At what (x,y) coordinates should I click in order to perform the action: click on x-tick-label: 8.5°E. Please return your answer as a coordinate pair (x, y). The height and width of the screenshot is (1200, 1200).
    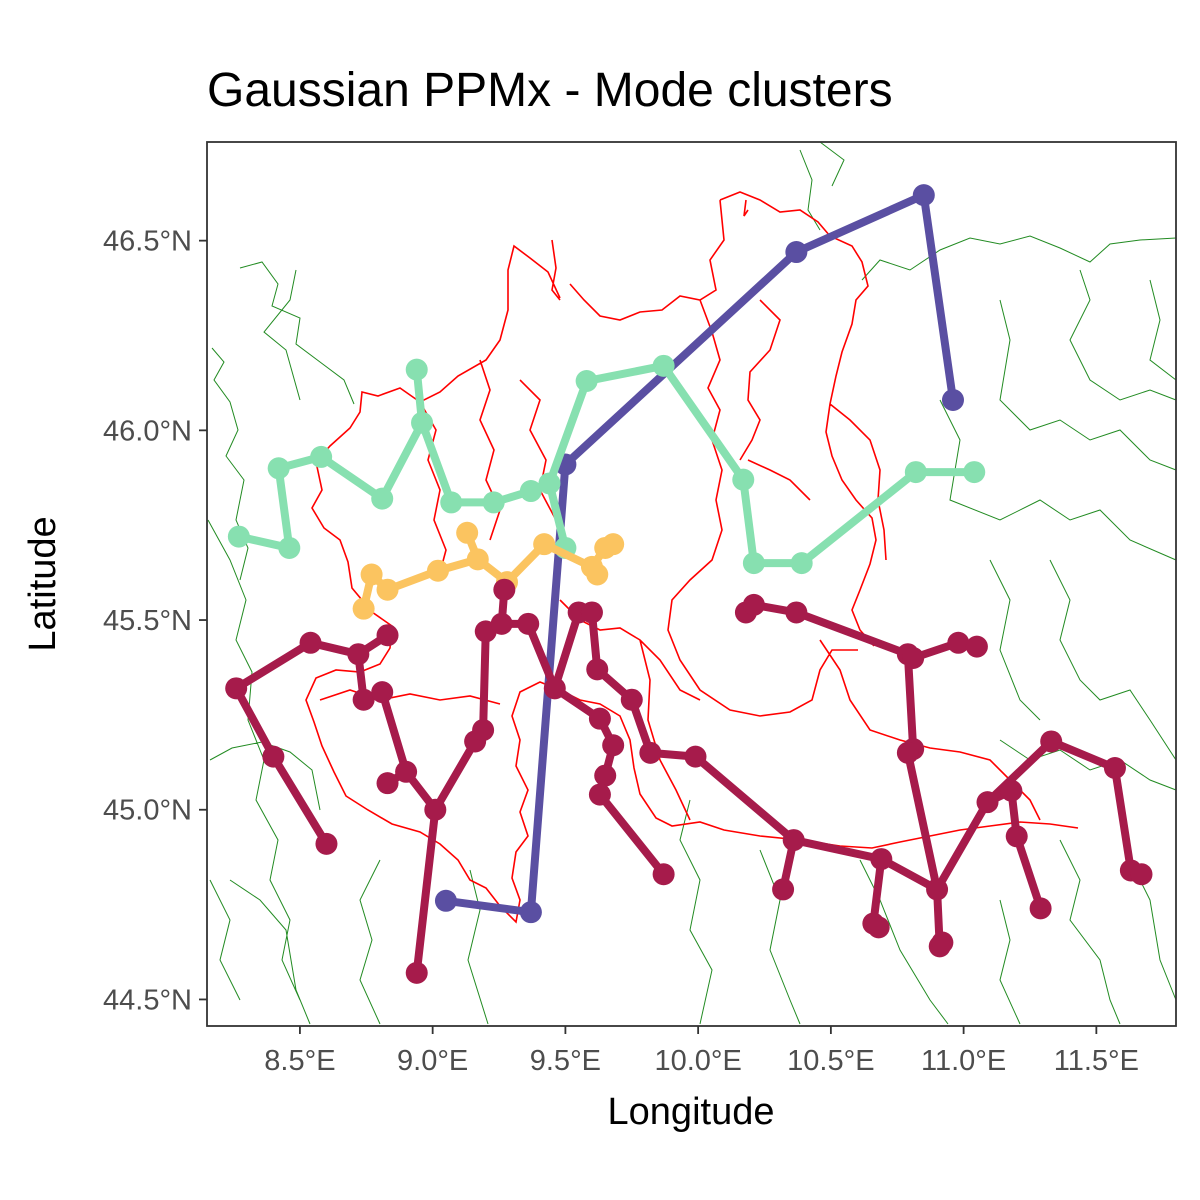
    Looking at the image, I should click on (299, 1061).